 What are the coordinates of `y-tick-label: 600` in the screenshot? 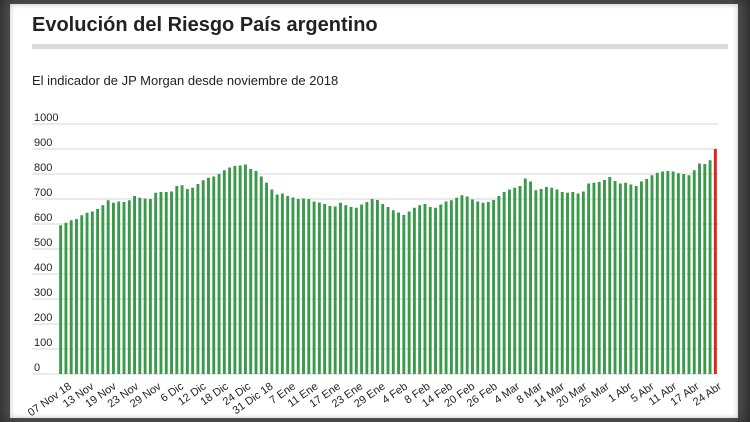 It's located at (43, 218).